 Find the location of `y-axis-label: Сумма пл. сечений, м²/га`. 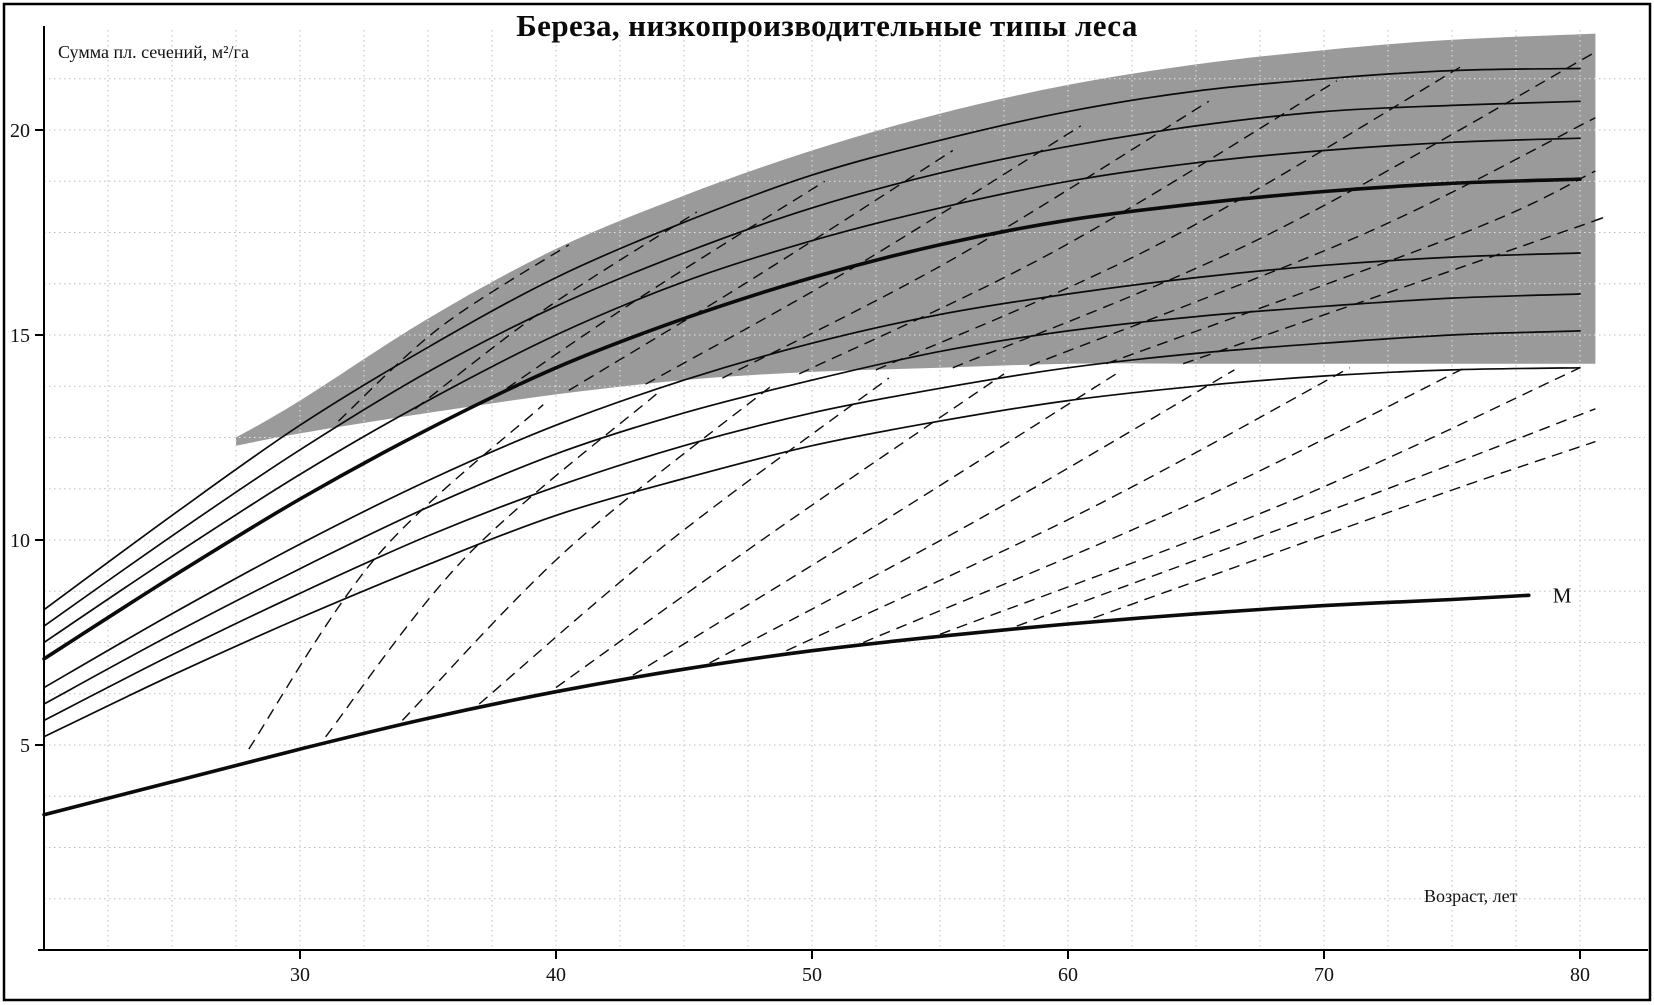

y-axis-label: Сумма пл. сечений, м²/га is located at coordinates (153, 52).